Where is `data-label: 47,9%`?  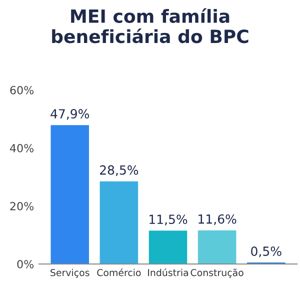
data-label: 47,9% is located at coordinates (70, 114).